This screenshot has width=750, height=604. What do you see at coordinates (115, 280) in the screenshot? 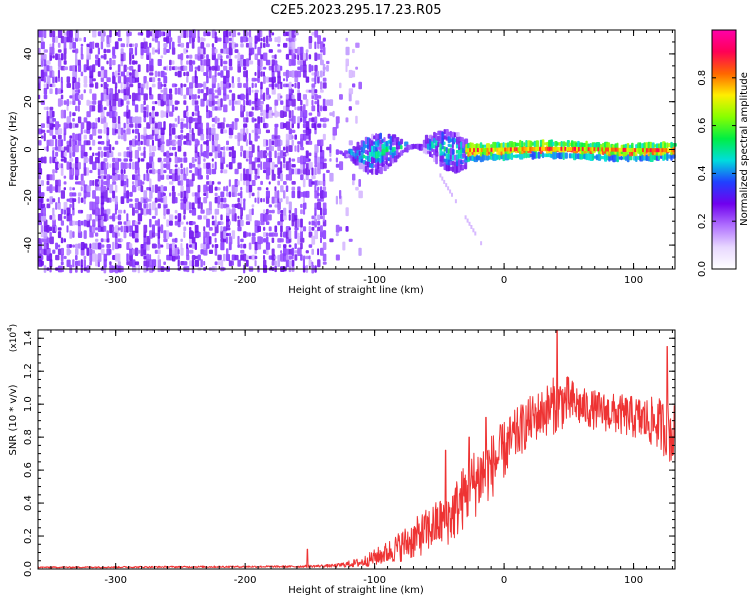
I see `x-tick-label: -300` at bounding box center [115, 280].